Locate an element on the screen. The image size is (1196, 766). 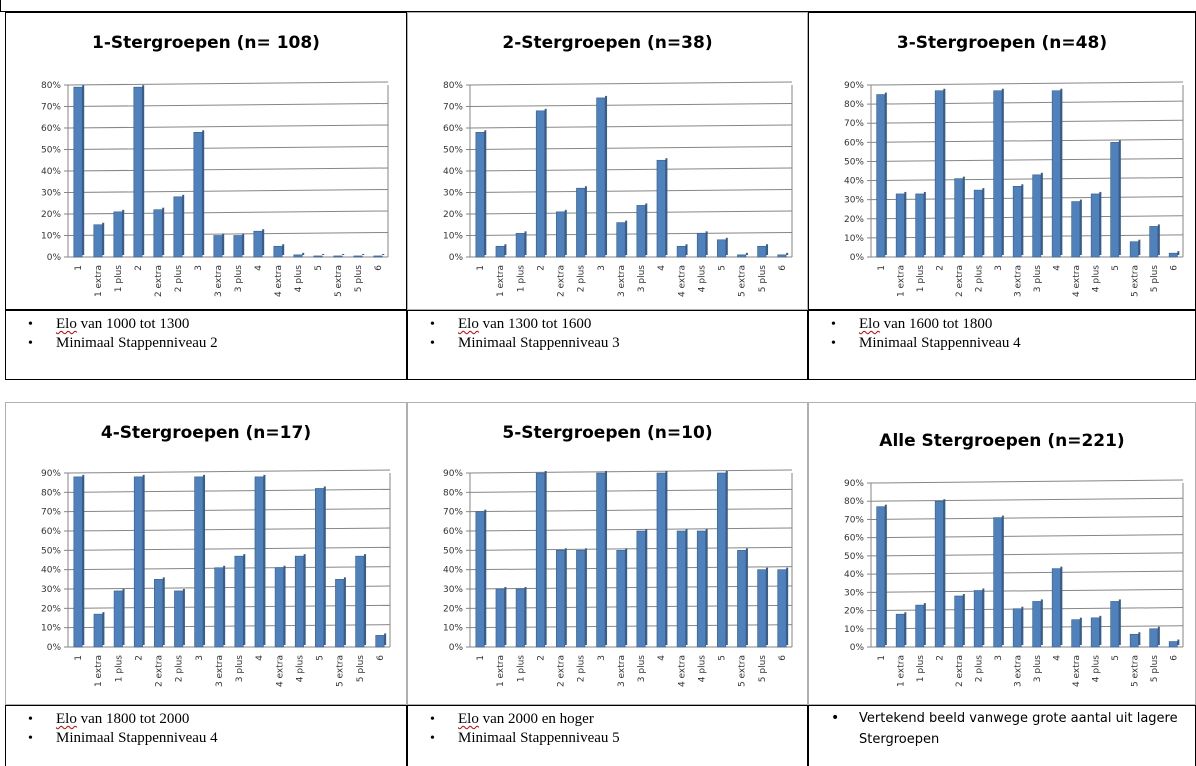
x-tick-label: 3 is located at coordinates (999, 658).